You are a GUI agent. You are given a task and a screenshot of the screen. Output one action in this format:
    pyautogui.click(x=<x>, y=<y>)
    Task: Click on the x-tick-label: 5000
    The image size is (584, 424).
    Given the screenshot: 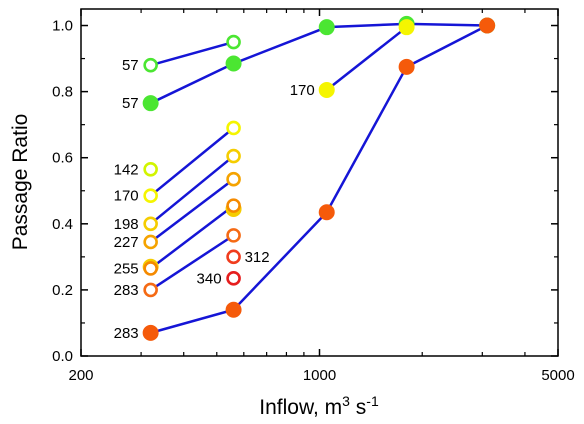 What is the action you would take?
    pyautogui.click(x=557, y=375)
    